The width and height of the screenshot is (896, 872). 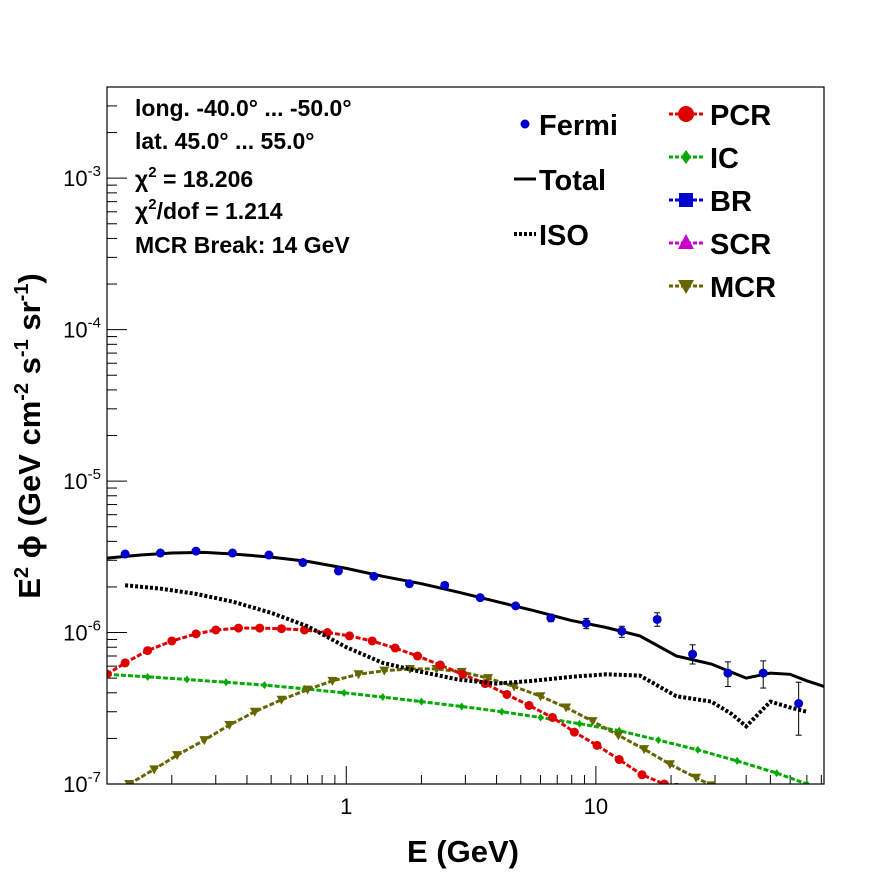 What do you see at coordinates (22, 293) in the screenshot?
I see `ylabel-sup-sr: -1` at bounding box center [22, 293].